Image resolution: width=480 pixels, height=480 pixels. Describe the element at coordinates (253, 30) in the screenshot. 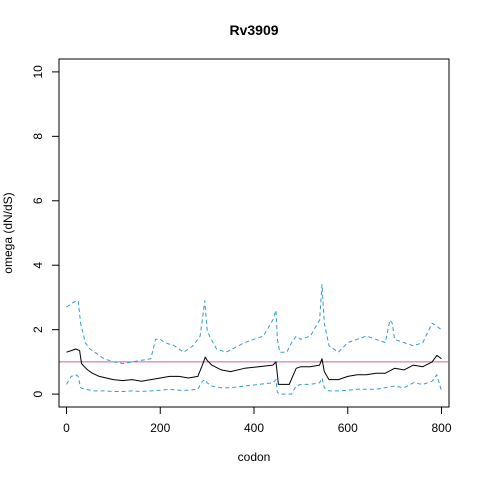

I see `chart-title: Rv3909` at that location.